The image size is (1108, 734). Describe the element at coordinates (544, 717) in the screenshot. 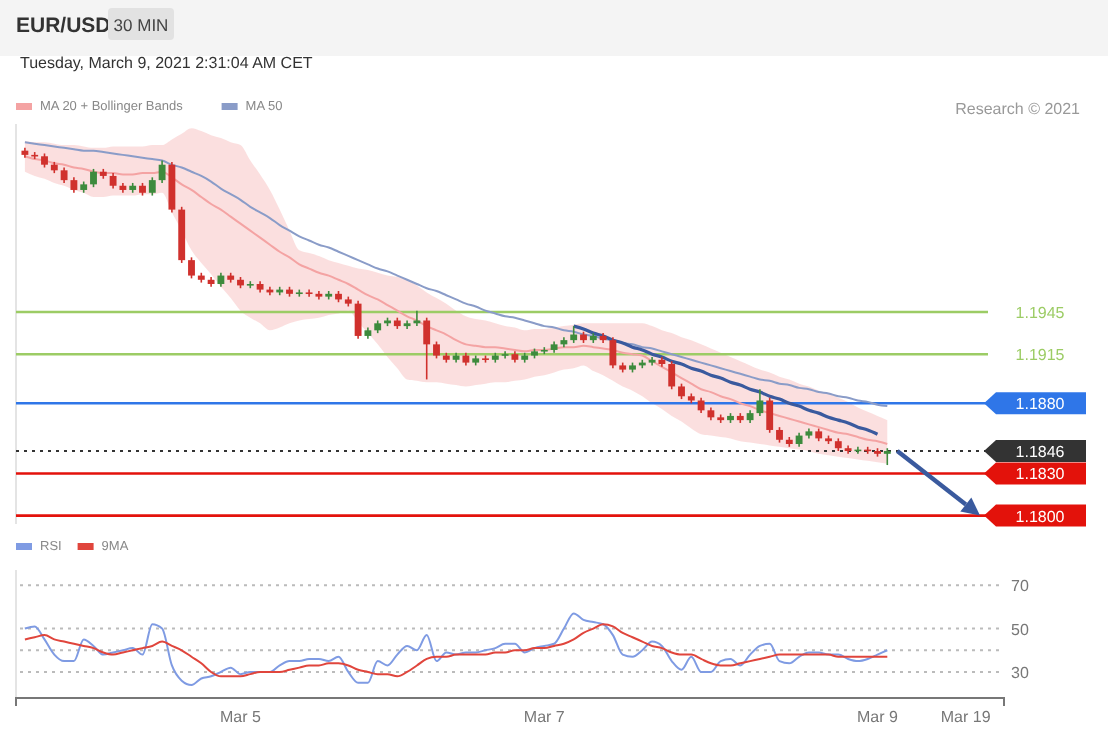

I see `x-tick-label: Mar 7` at that location.